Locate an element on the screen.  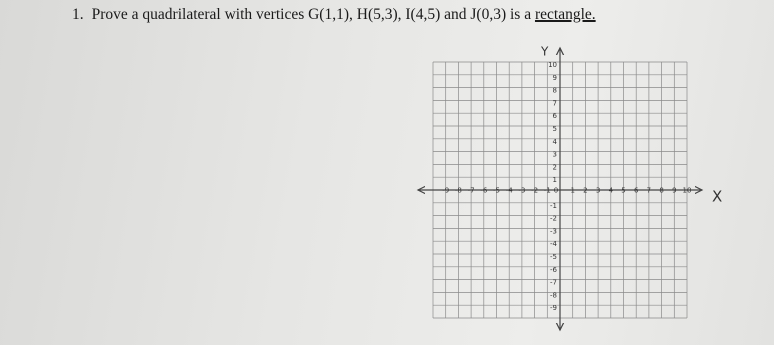
x-tick-label: -3 is located at coordinates (521, 191).